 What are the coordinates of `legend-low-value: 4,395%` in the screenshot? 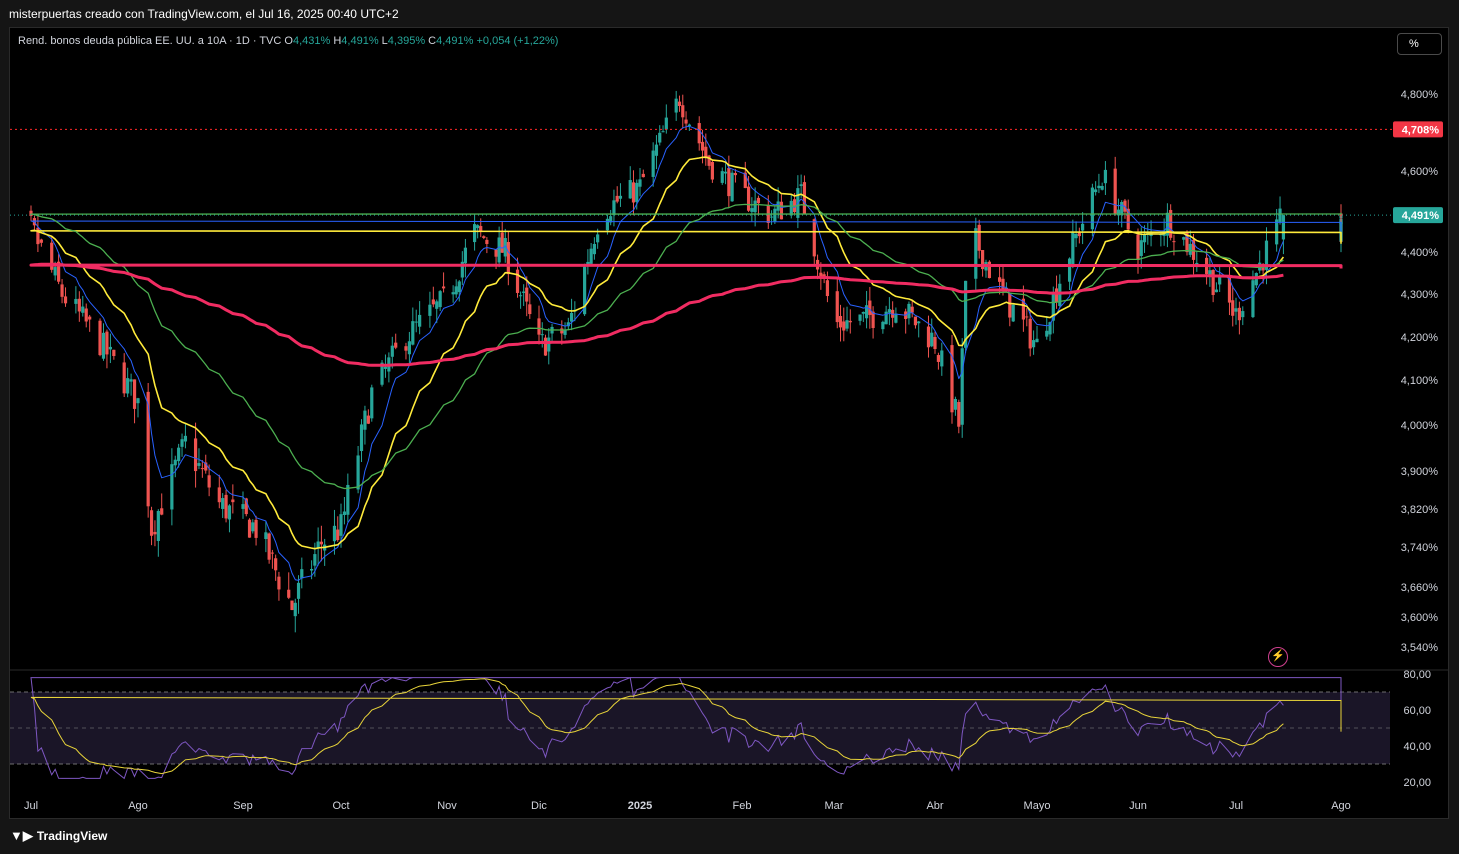 It's located at (406, 41).